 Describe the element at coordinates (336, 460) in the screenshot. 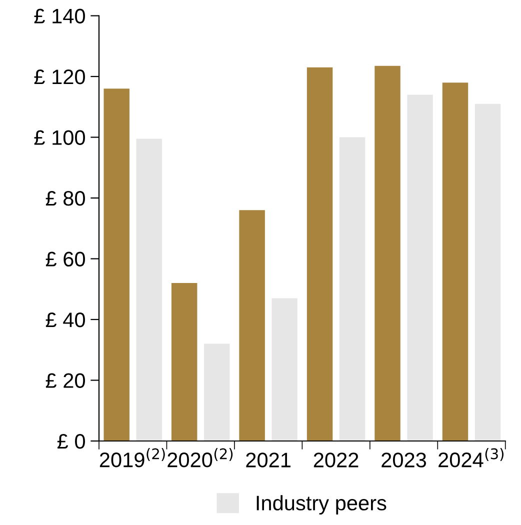

I see `x-tick-label: 2022` at that location.